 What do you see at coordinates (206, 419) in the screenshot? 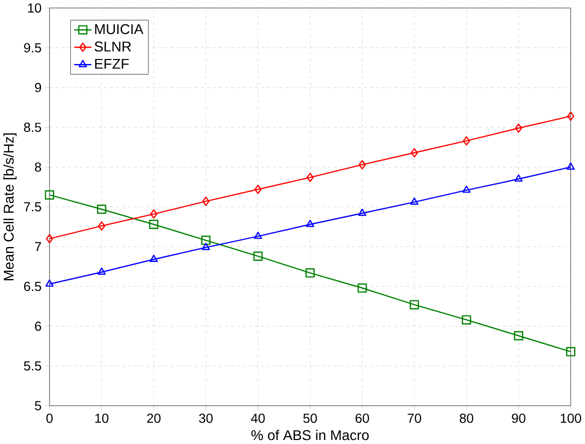
I see `x-tick-label: 30` at bounding box center [206, 419].